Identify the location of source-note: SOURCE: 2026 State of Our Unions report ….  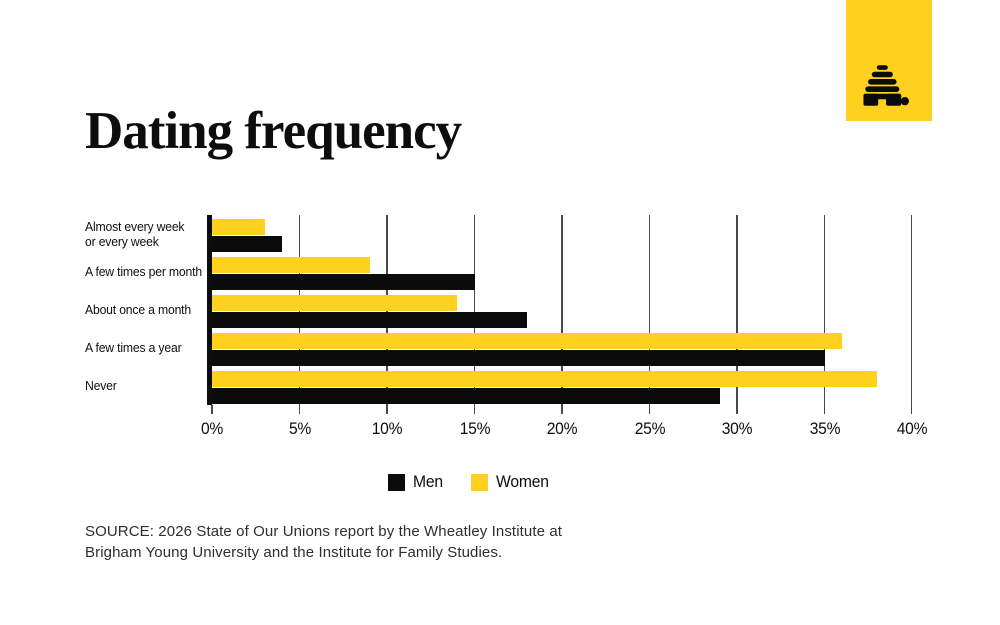
(323, 542).